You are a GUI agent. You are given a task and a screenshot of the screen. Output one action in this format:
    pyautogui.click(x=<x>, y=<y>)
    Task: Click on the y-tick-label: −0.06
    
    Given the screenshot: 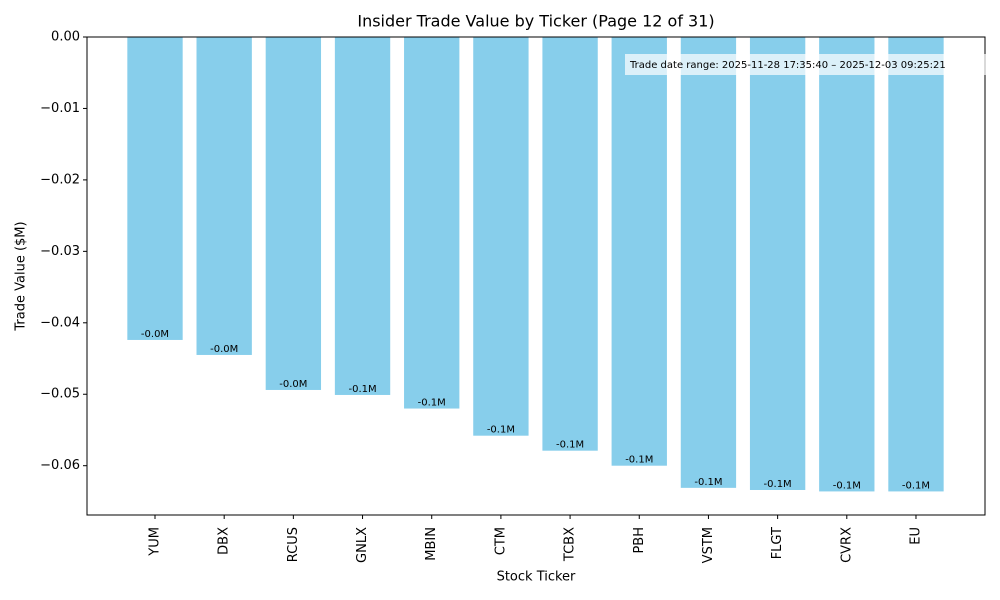 What is the action you would take?
    pyautogui.click(x=60, y=465)
    